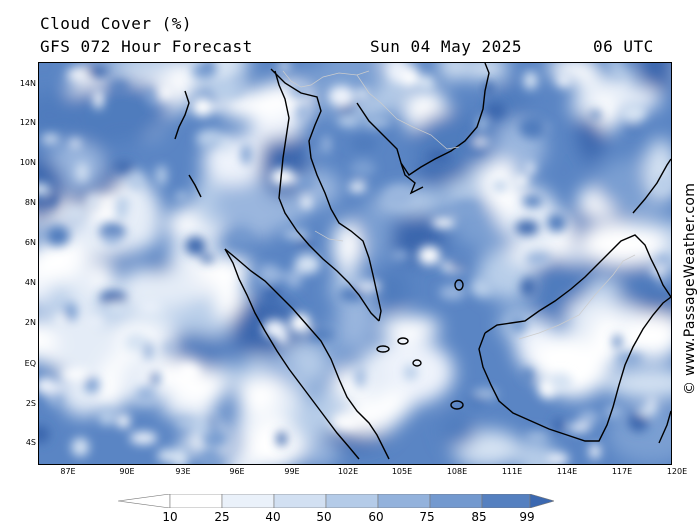 The width and height of the screenshot is (700, 525). What do you see at coordinates (237, 471) in the screenshot?
I see `x-tick-label: 96E` at bounding box center [237, 471].